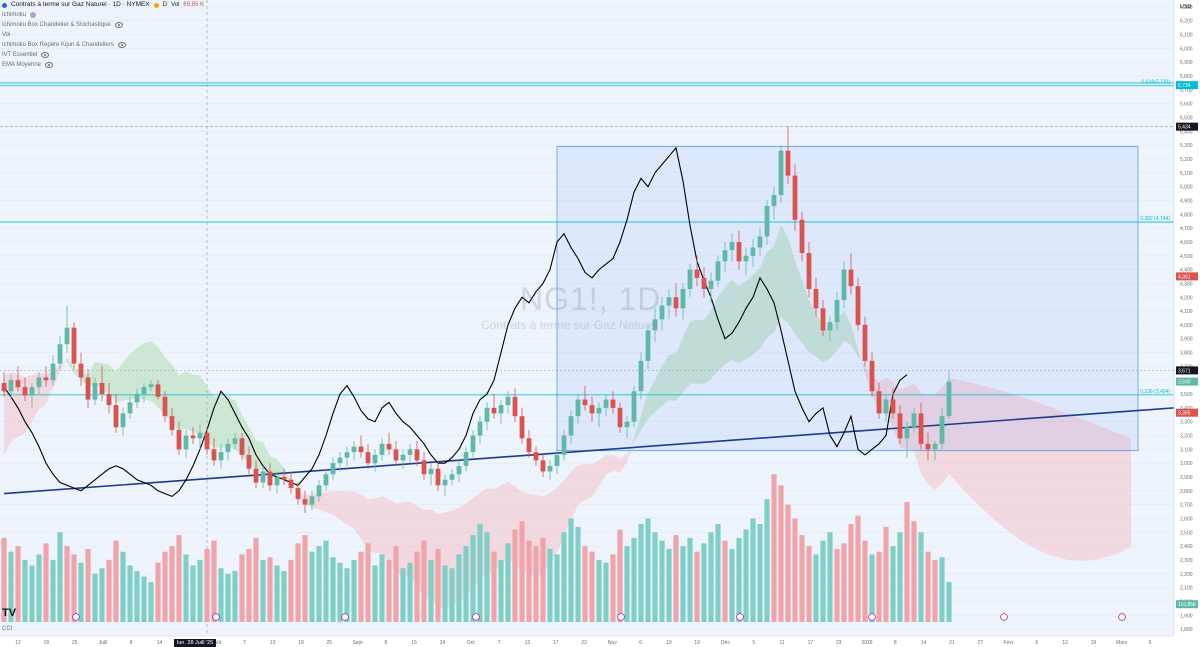 The width and height of the screenshot is (1200, 647). What do you see at coordinates (1186, 49) in the screenshot?
I see `price-tick-label: 6,000` at bounding box center [1186, 49].